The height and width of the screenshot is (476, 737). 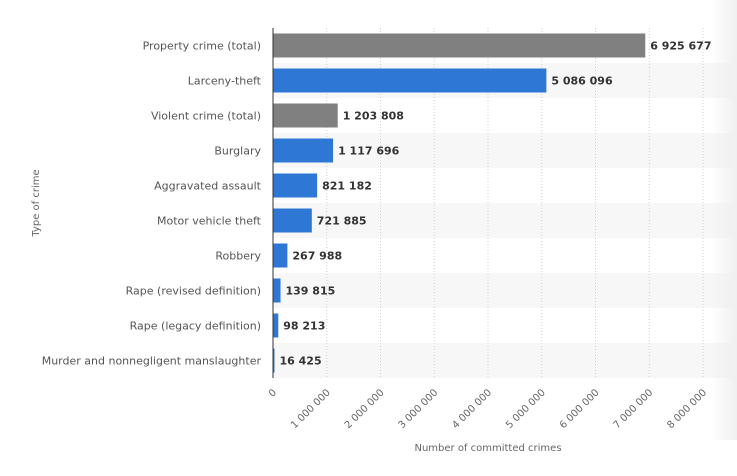 What do you see at coordinates (487, 448) in the screenshot?
I see `x-axis-title: Number of committed crimes` at bounding box center [487, 448].